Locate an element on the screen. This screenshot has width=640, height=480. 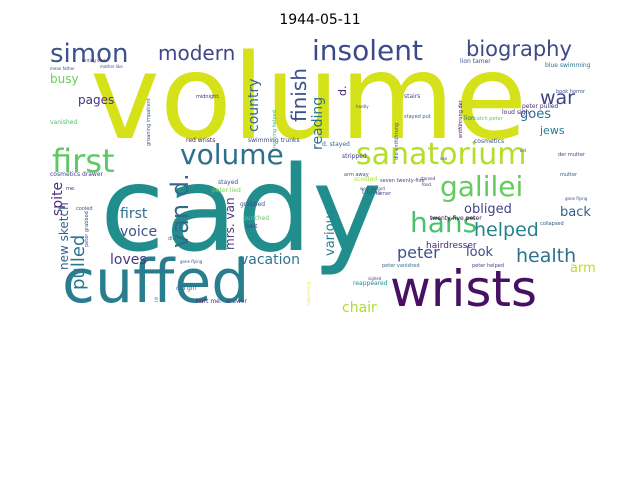
cloud-word: goes is located at coordinates (535, 114).